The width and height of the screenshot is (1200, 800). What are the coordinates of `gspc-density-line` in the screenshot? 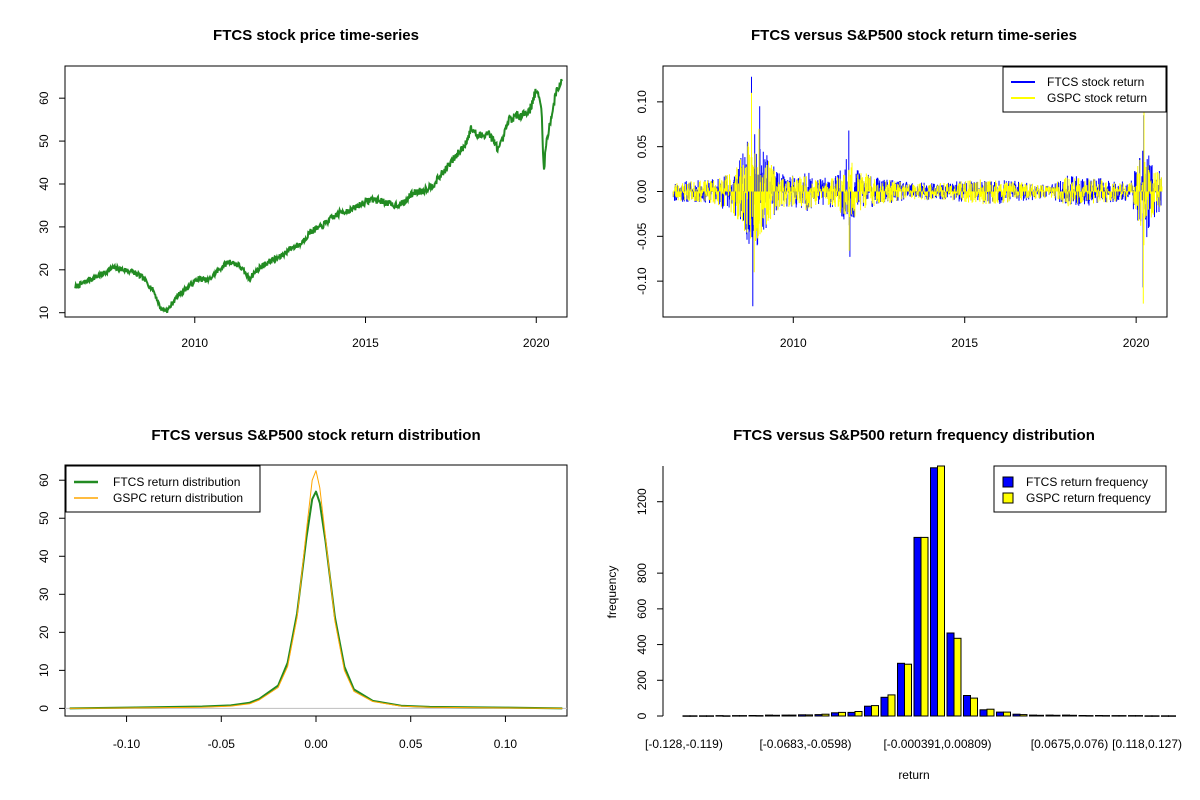 It's located at (316, 589).